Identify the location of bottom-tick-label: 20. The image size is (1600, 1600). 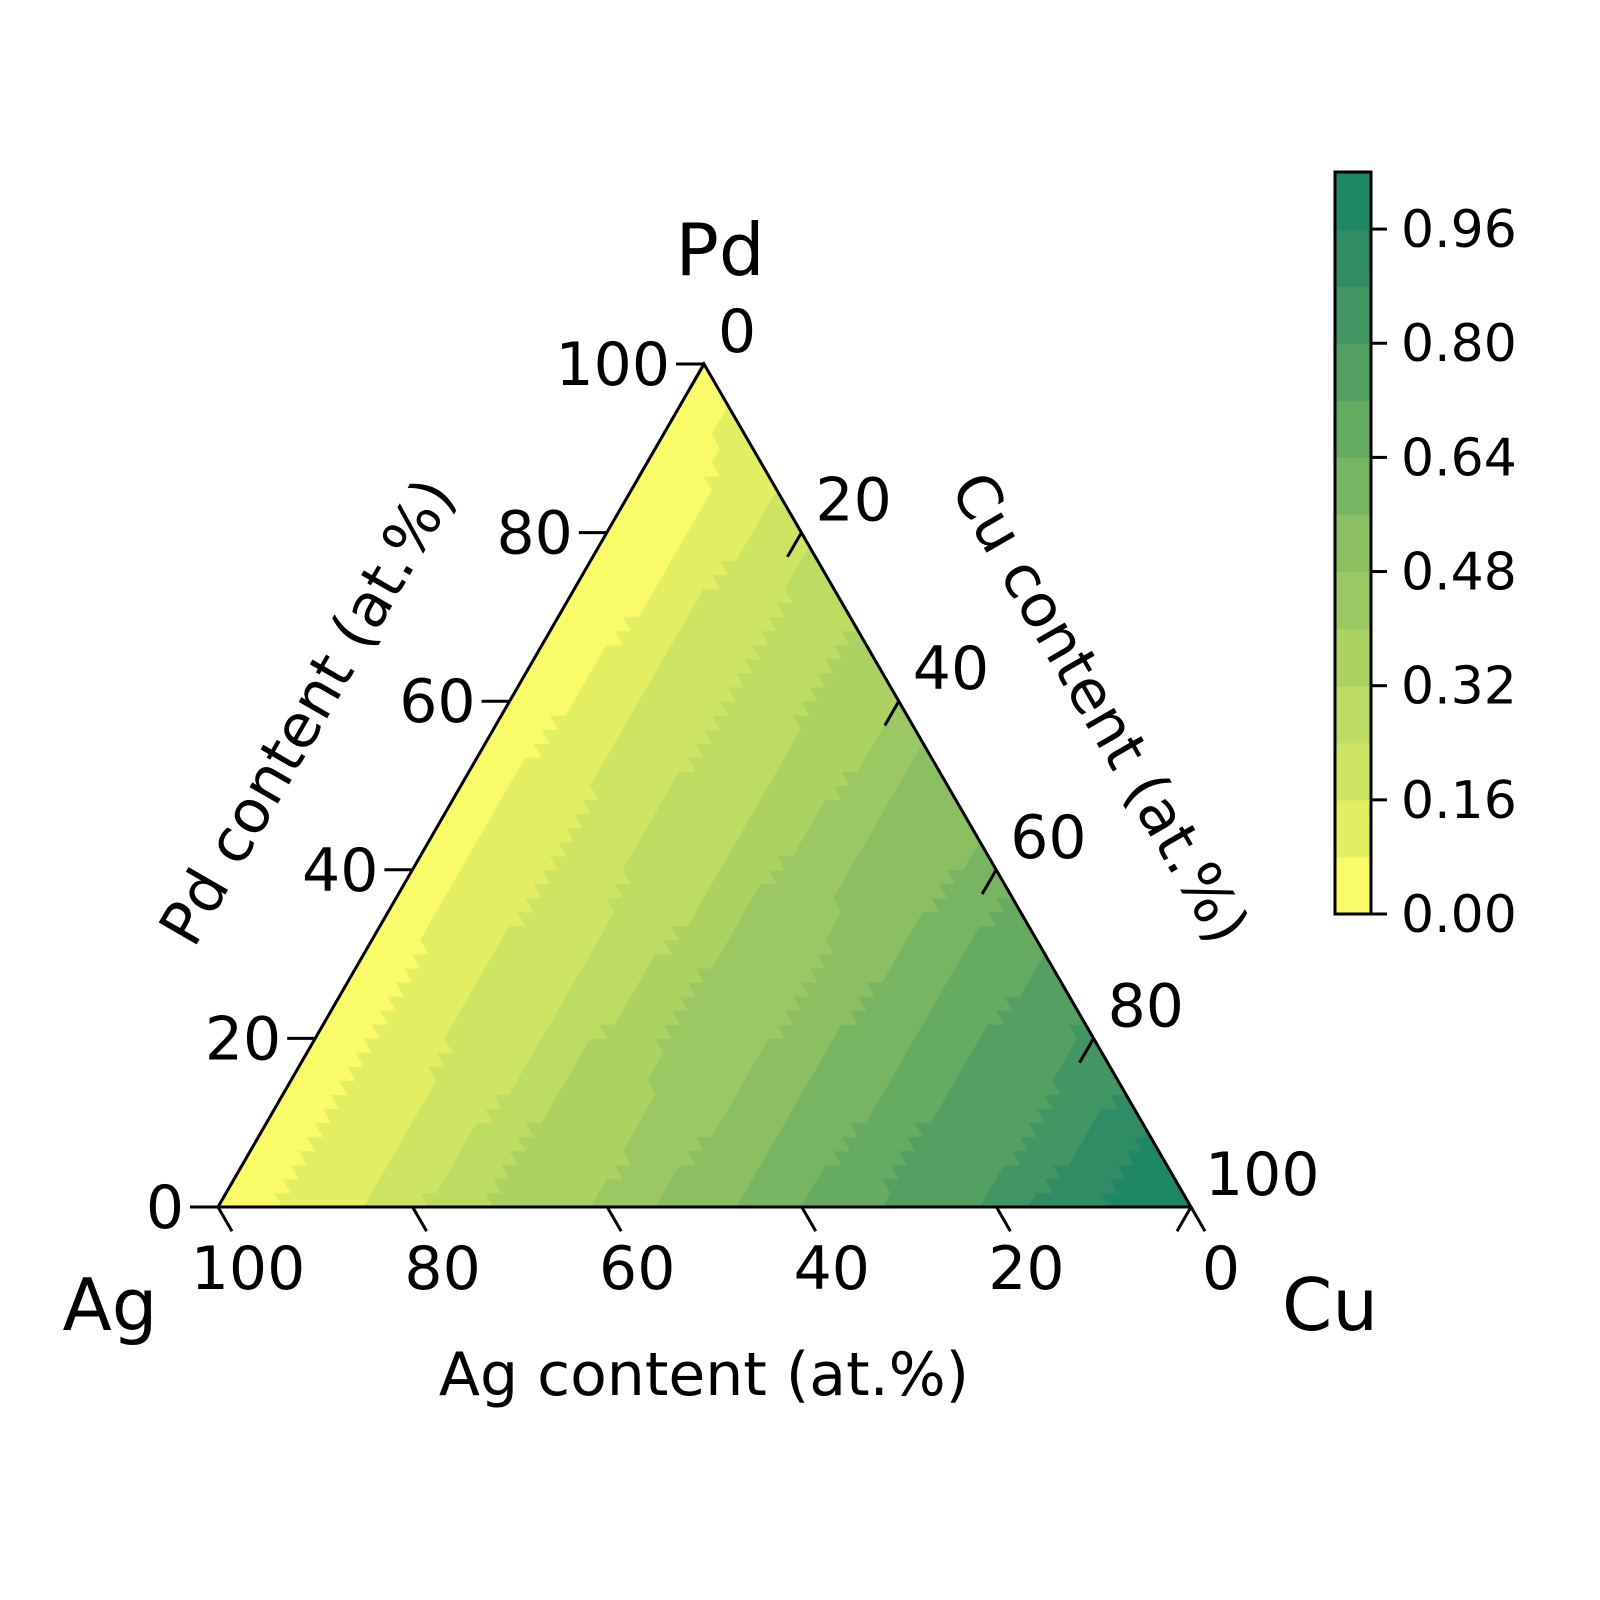
(1026, 1269).